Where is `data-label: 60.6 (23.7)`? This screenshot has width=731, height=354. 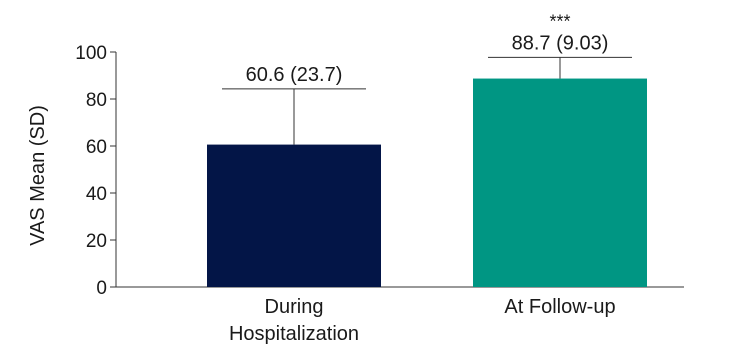 data-label: 60.6 (23.7) is located at coordinates (294, 75).